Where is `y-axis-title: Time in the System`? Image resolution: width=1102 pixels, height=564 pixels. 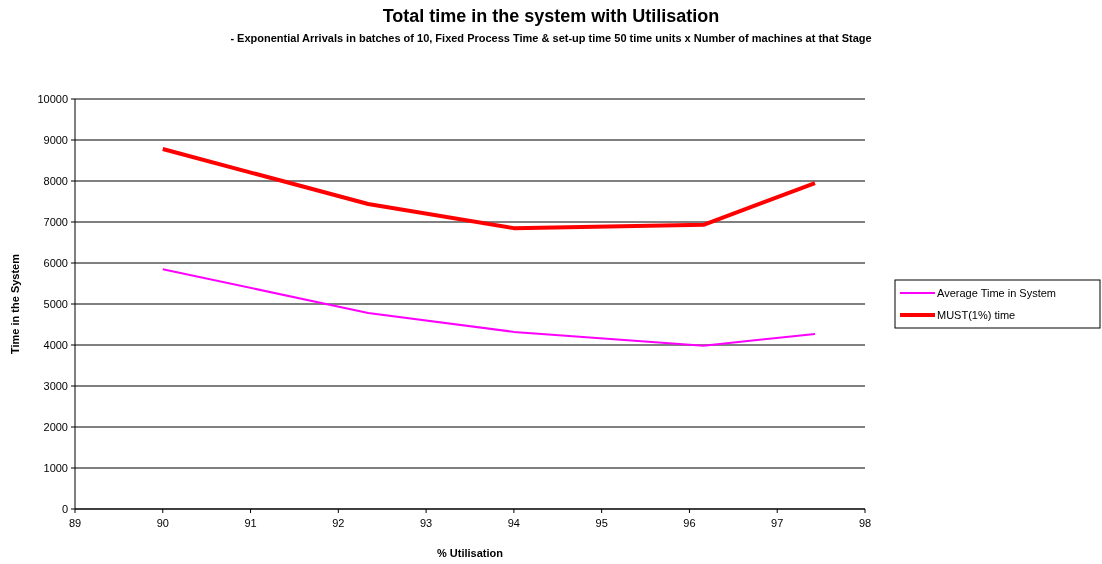
y-axis-title: Time in the System is located at coordinates (15, 304).